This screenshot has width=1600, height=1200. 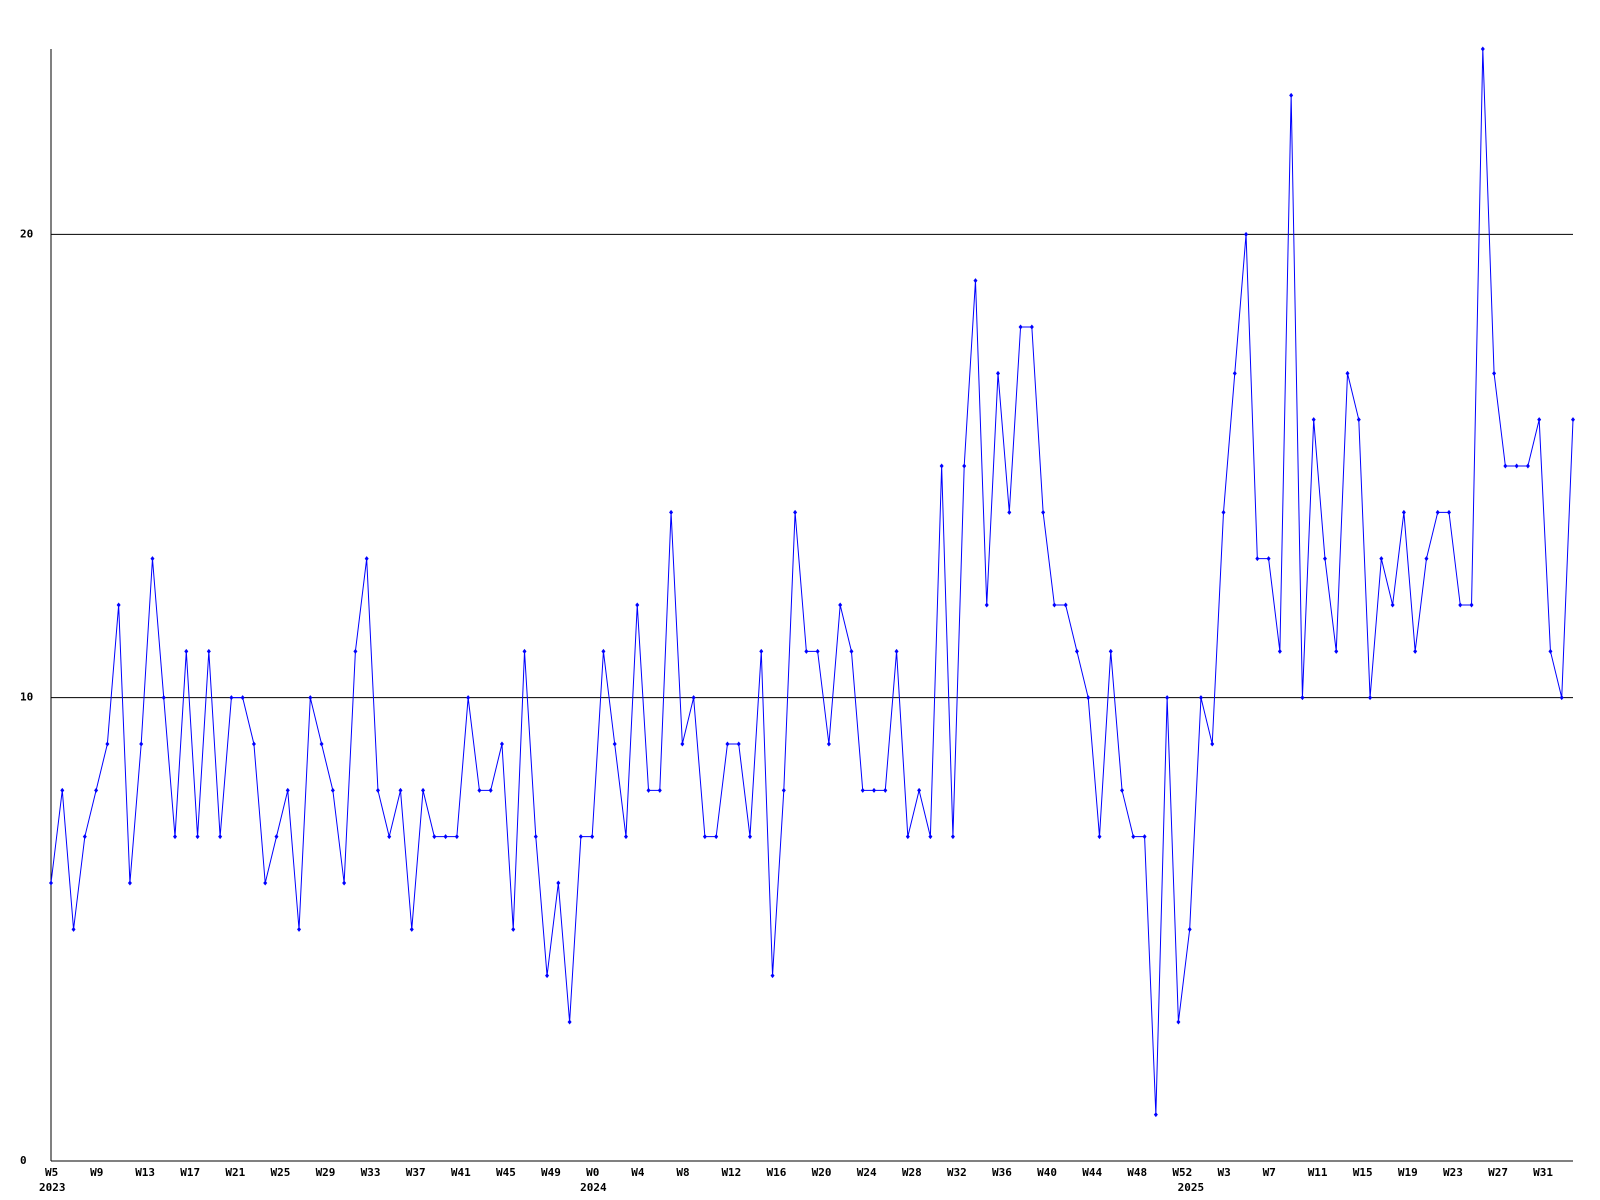 I want to click on x-tick-label: W7, so click(x=1269, y=1172).